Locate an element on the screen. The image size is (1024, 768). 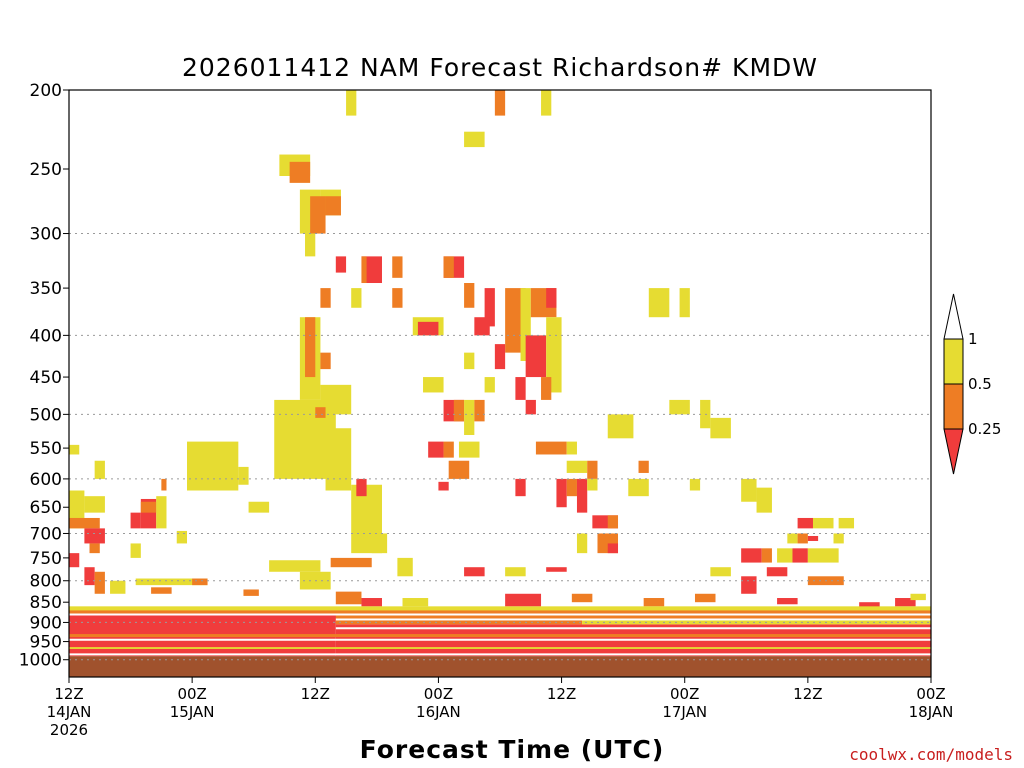
white-layers is located at coordinates (500, 634).